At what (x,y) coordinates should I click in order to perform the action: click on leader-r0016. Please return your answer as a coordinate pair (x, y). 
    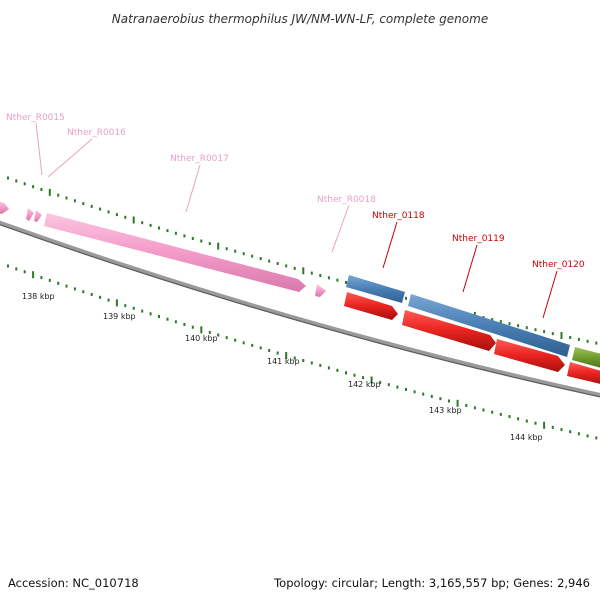
    Looking at the image, I should click on (70, 158).